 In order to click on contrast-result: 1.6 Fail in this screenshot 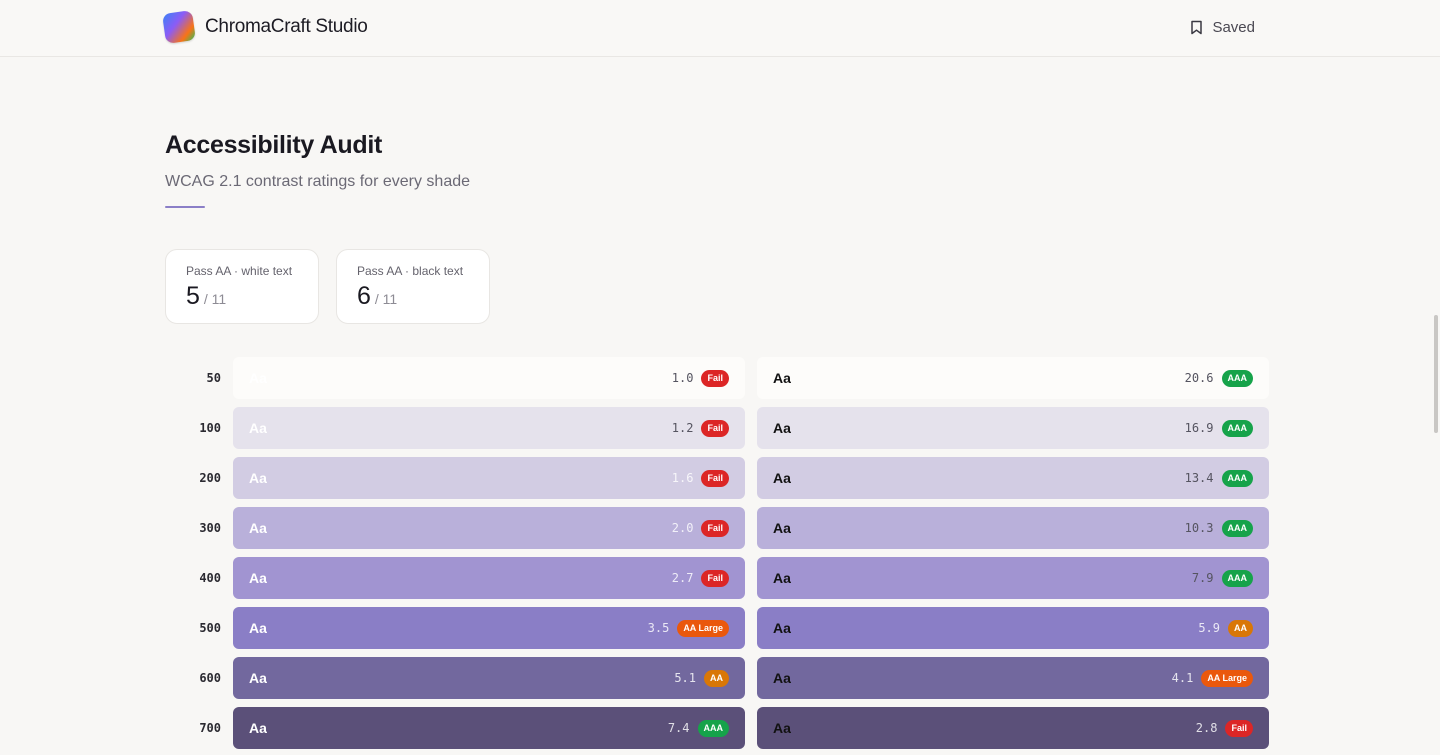, I will do `click(700, 478)`.